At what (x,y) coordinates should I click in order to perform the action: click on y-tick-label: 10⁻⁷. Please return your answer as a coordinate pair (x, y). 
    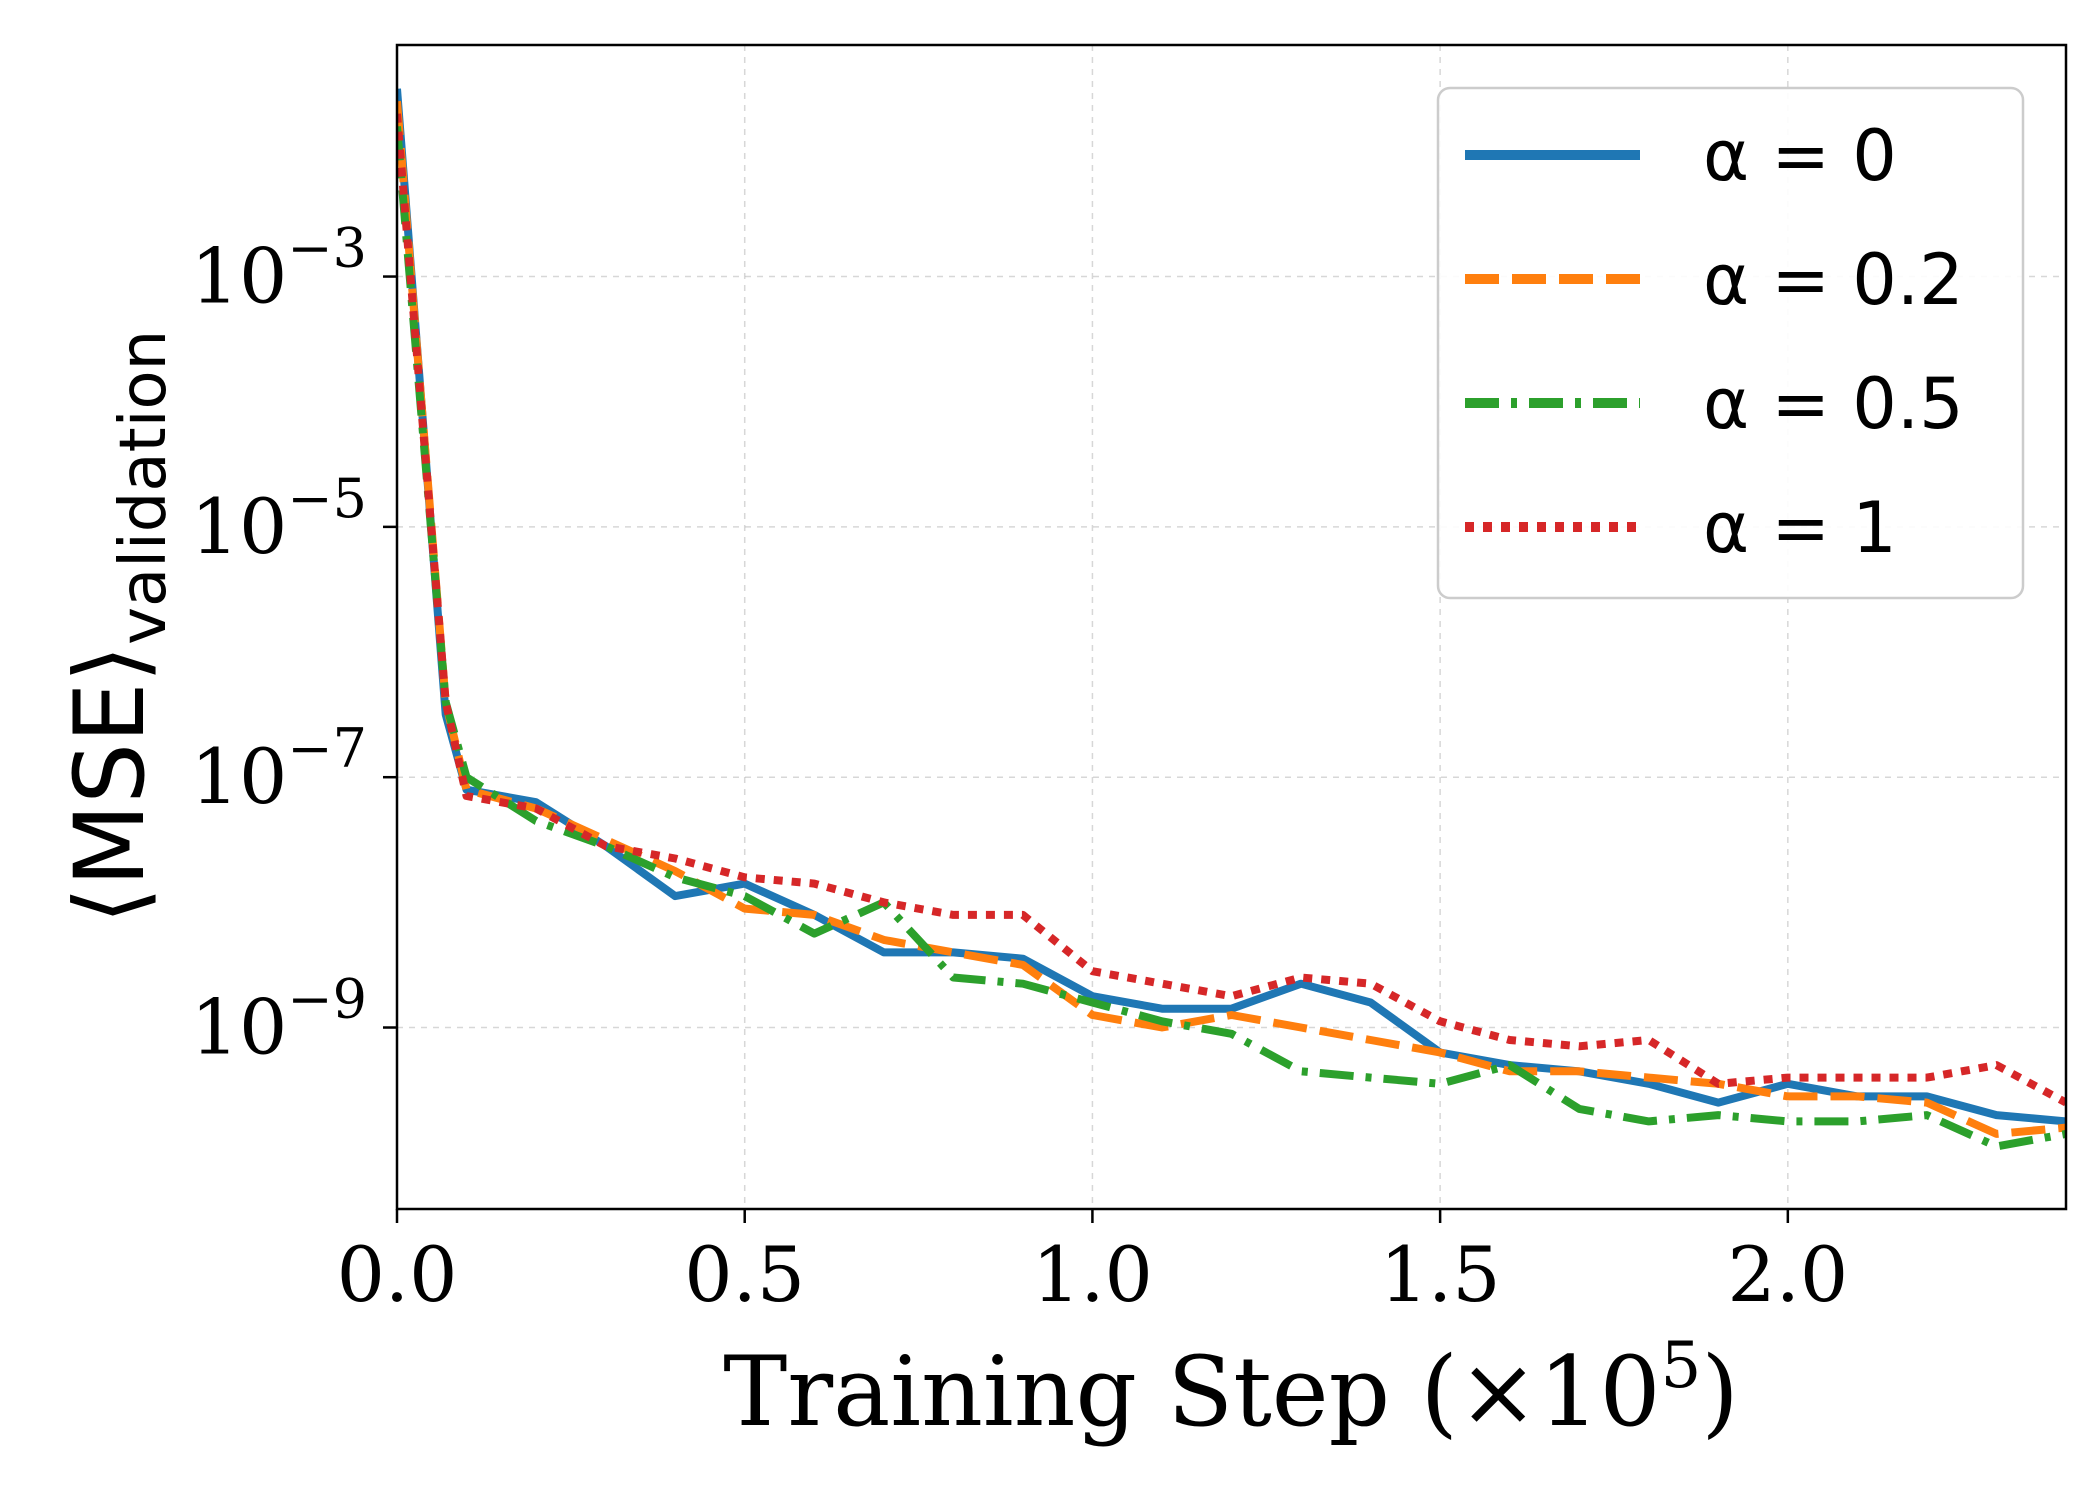
    Looking at the image, I should click on (279, 769).